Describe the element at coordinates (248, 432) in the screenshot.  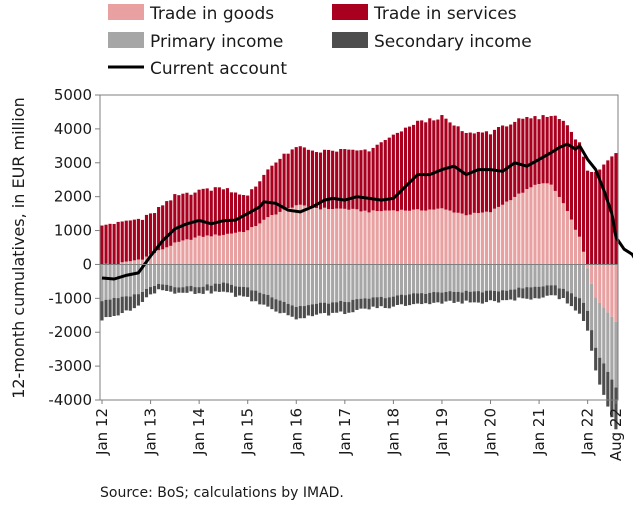
I see `x-tick-label: Jan 15` at that location.